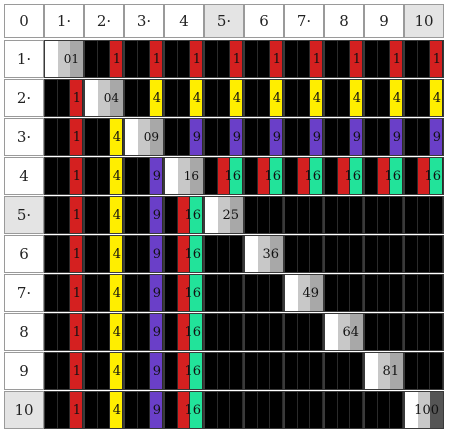 This screenshot has height=429, width=449. I want to click on row-header: 10, so click(24, 410).